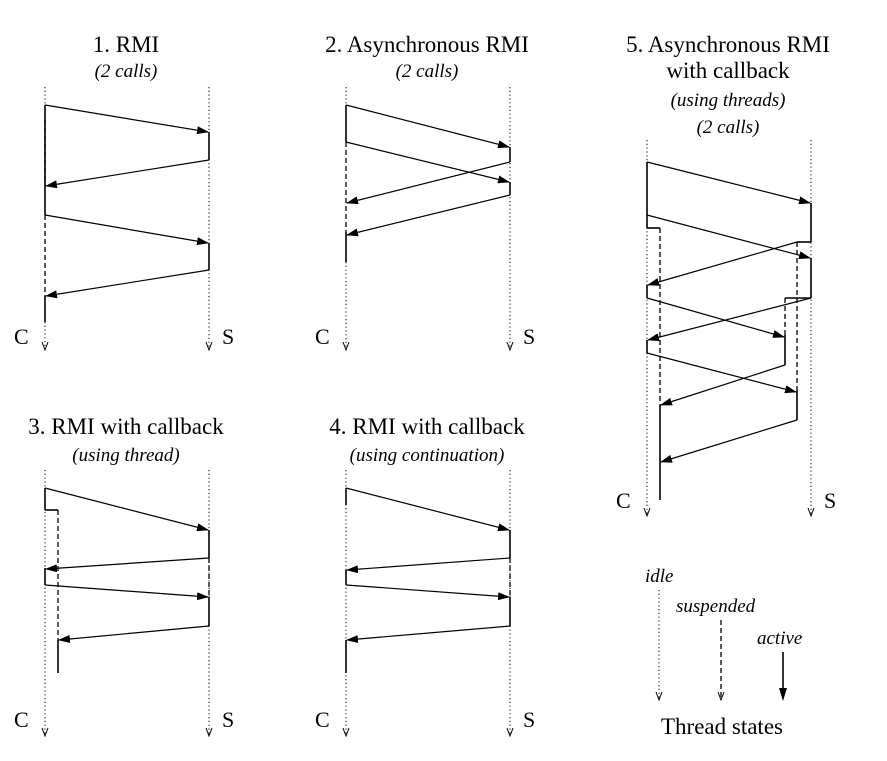 The image size is (887, 761). I want to click on thread-states-legend: idle suspended active Thread states, so click(723, 652).